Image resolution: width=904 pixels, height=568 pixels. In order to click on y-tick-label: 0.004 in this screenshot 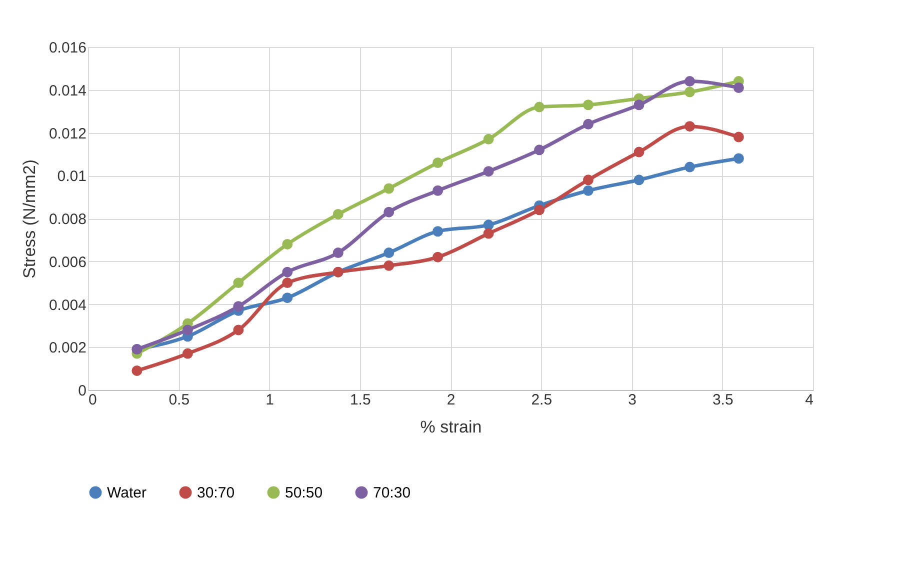, I will do `click(67, 305)`.